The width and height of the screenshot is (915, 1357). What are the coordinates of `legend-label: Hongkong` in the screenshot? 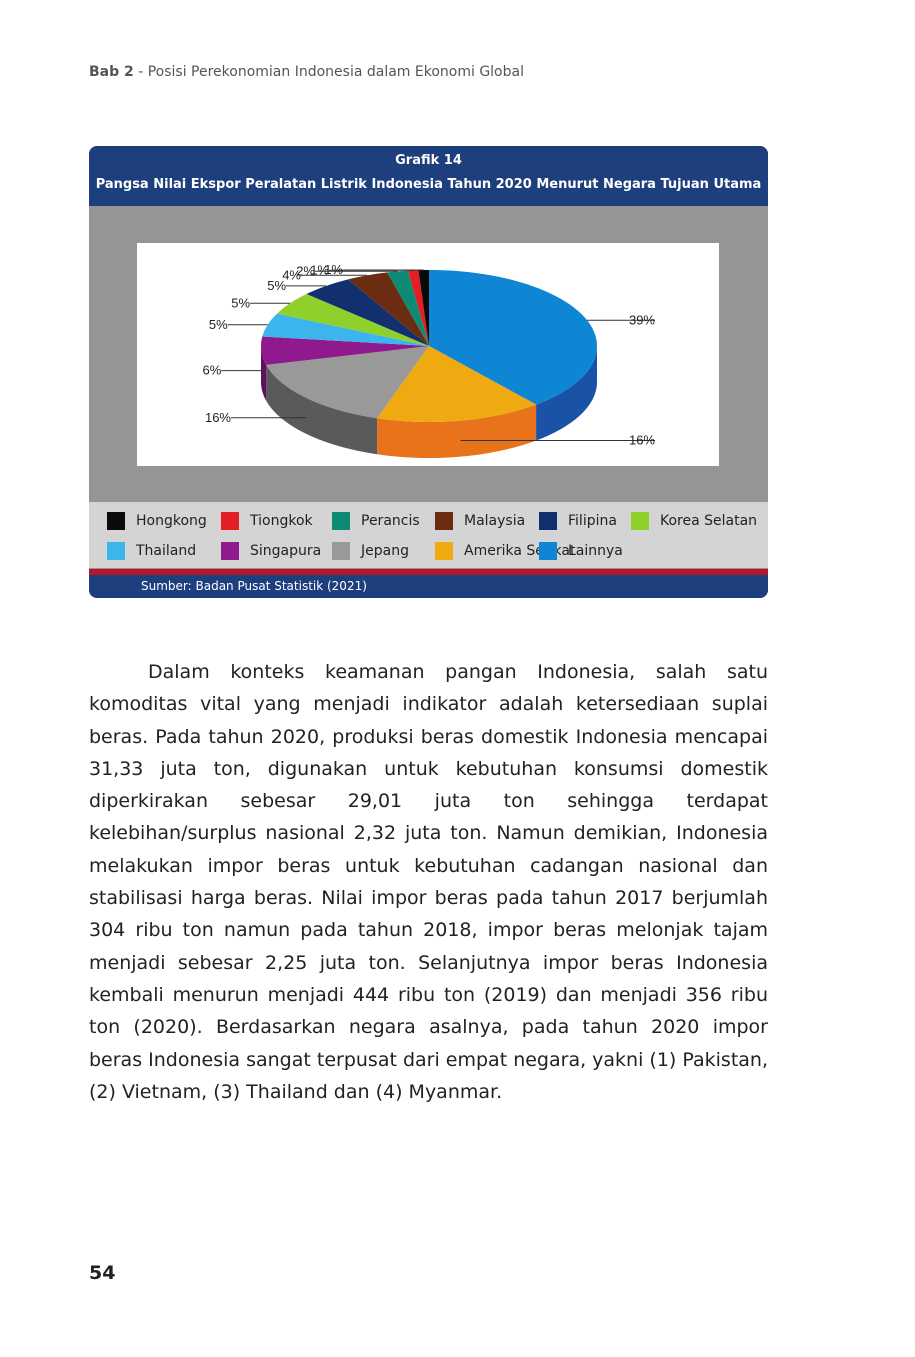 It's located at (171, 521).